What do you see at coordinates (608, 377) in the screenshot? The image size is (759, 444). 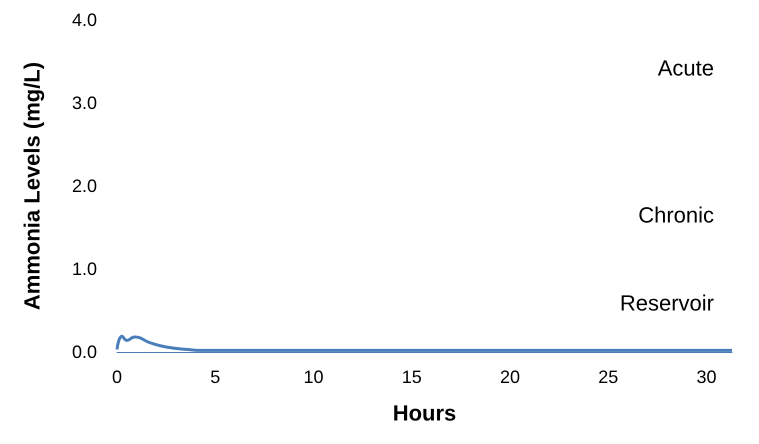 I see `x-tick-label: 25` at bounding box center [608, 377].